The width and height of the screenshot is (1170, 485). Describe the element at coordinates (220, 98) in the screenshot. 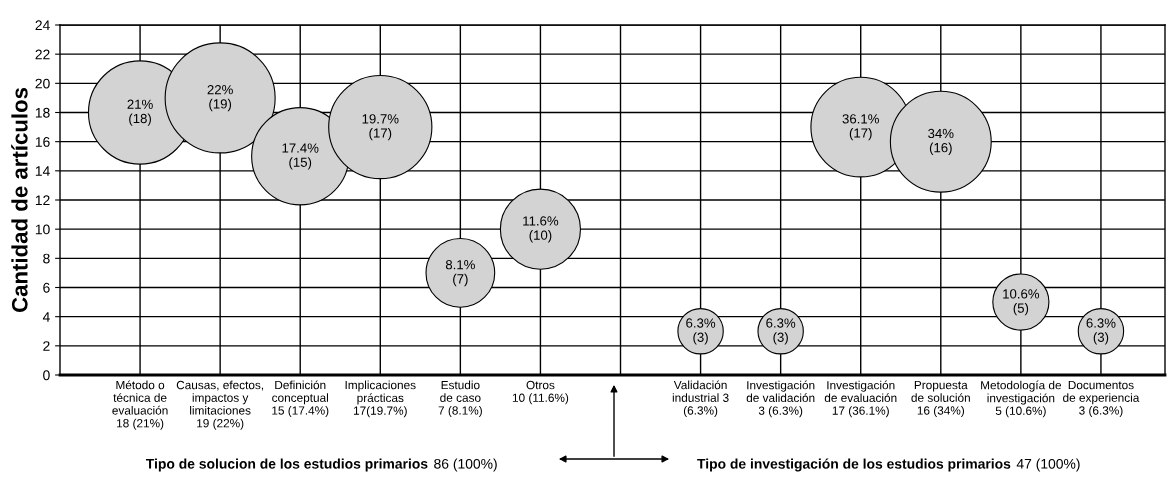

I see `data-label: 22% (19)` at that location.